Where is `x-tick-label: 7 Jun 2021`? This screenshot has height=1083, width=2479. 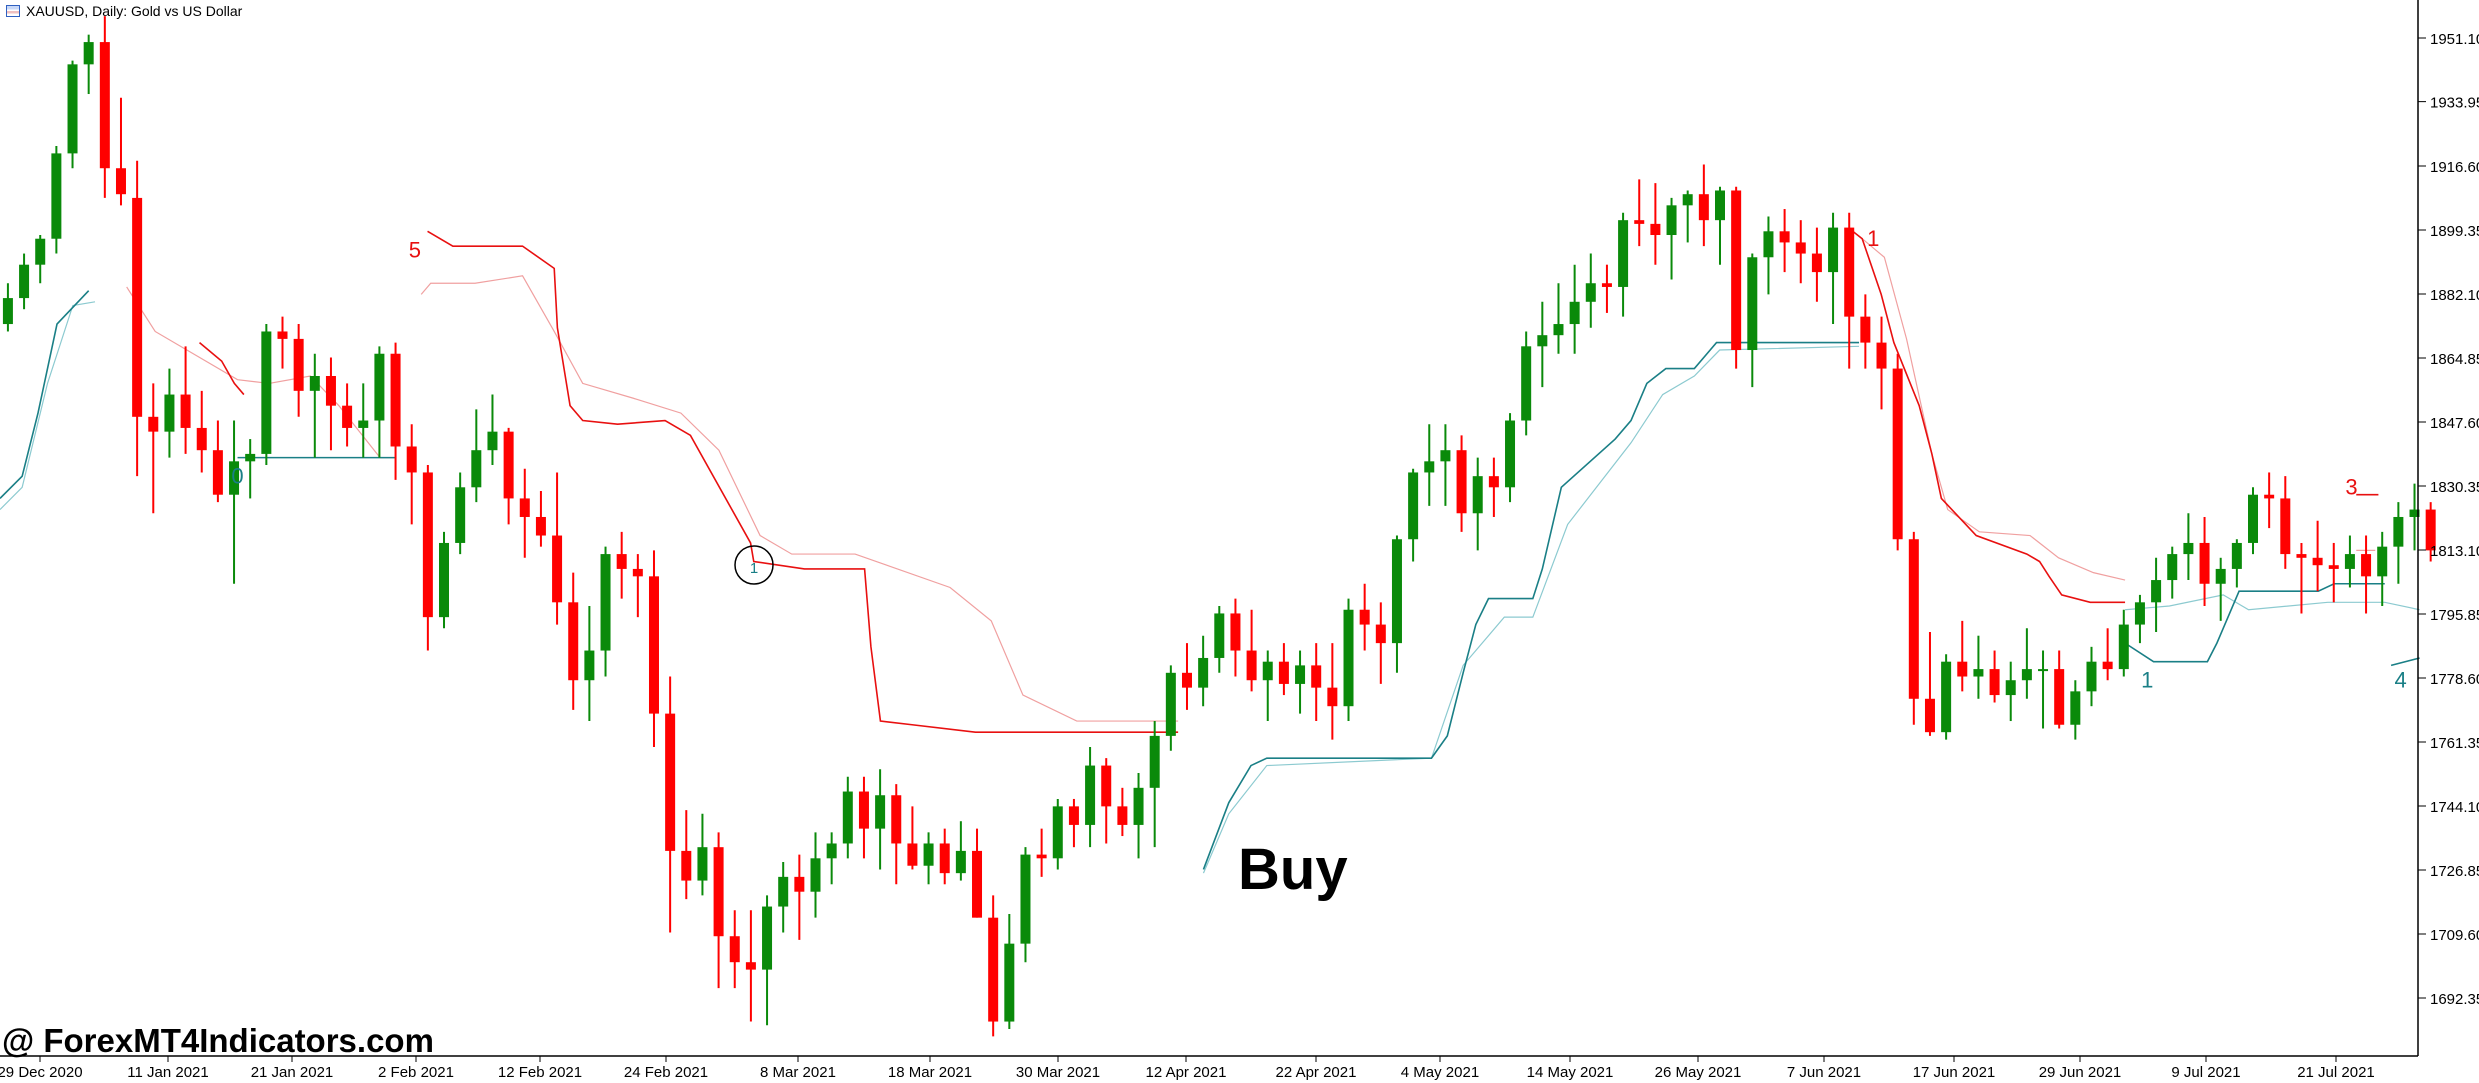 x-tick-label: 7 Jun 2021 is located at coordinates (1824, 1072).